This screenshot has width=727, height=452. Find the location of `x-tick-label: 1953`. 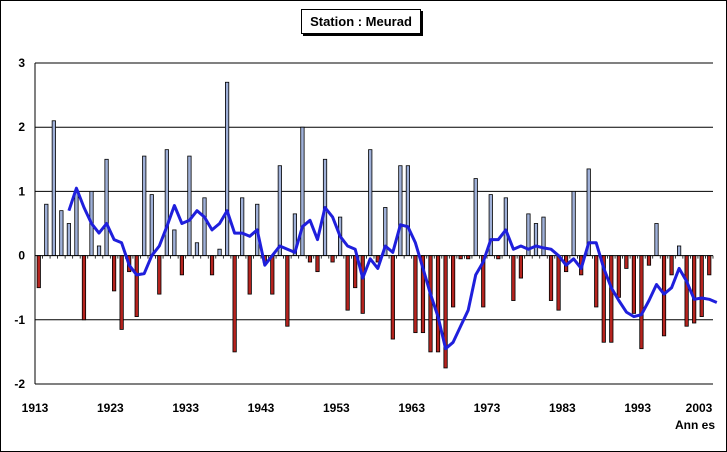

x-tick-label: 1953 is located at coordinates (336, 408).